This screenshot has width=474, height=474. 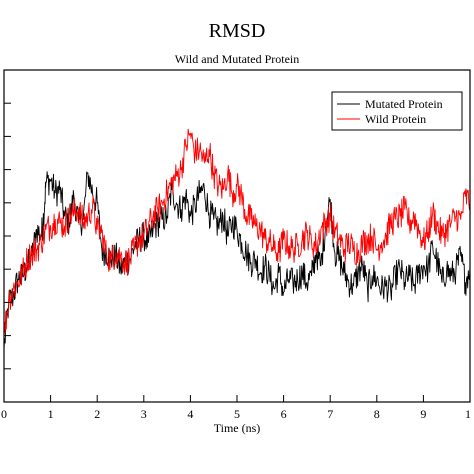 What do you see at coordinates (190, 414) in the screenshot?
I see `x-tick-label: 4` at bounding box center [190, 414].